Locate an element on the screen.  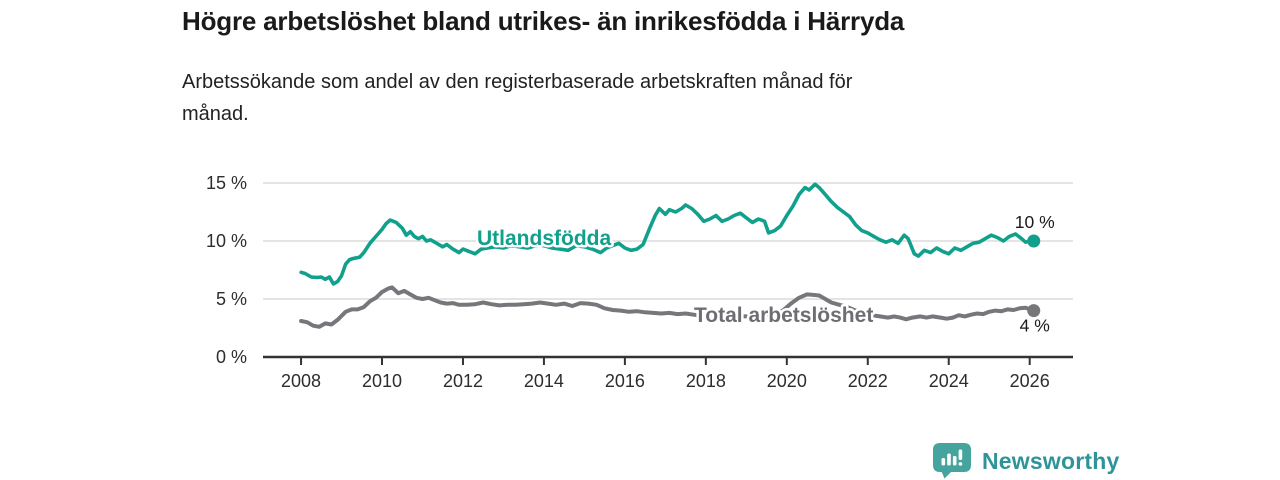
series-line-utlandsfodda is located at coordinates (667, 234).